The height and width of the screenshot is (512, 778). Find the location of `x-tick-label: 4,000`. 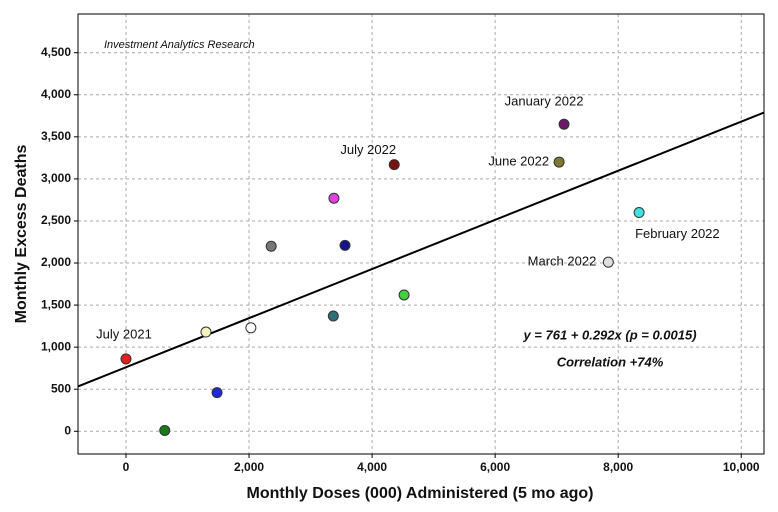

x-tick-label: 4,000 is located at coordinates (372, 467).